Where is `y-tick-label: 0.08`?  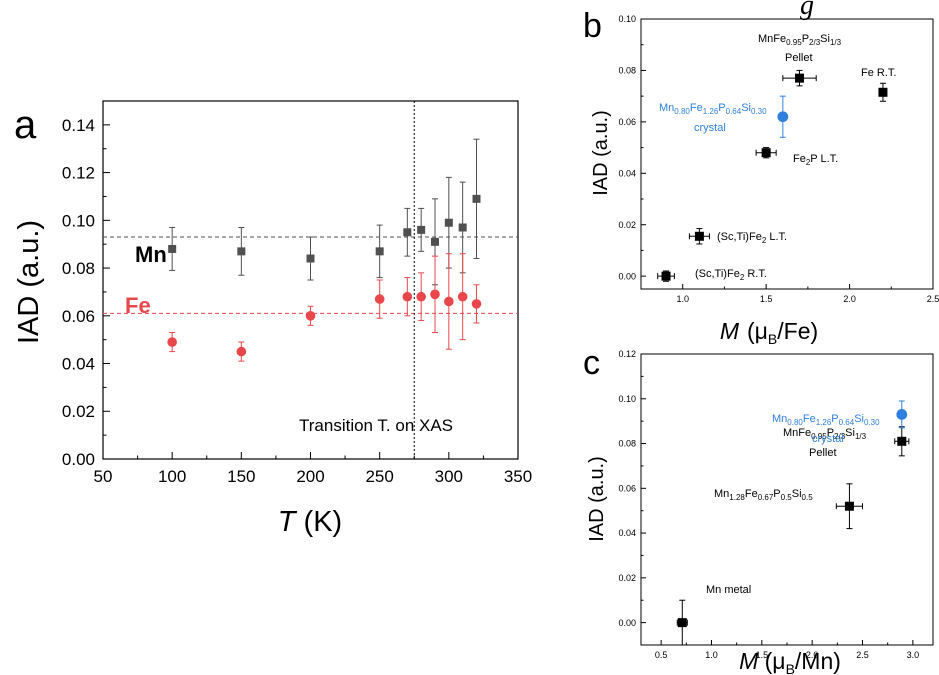 y-tick-label: 0.08 is located at coordinates (627, 71).